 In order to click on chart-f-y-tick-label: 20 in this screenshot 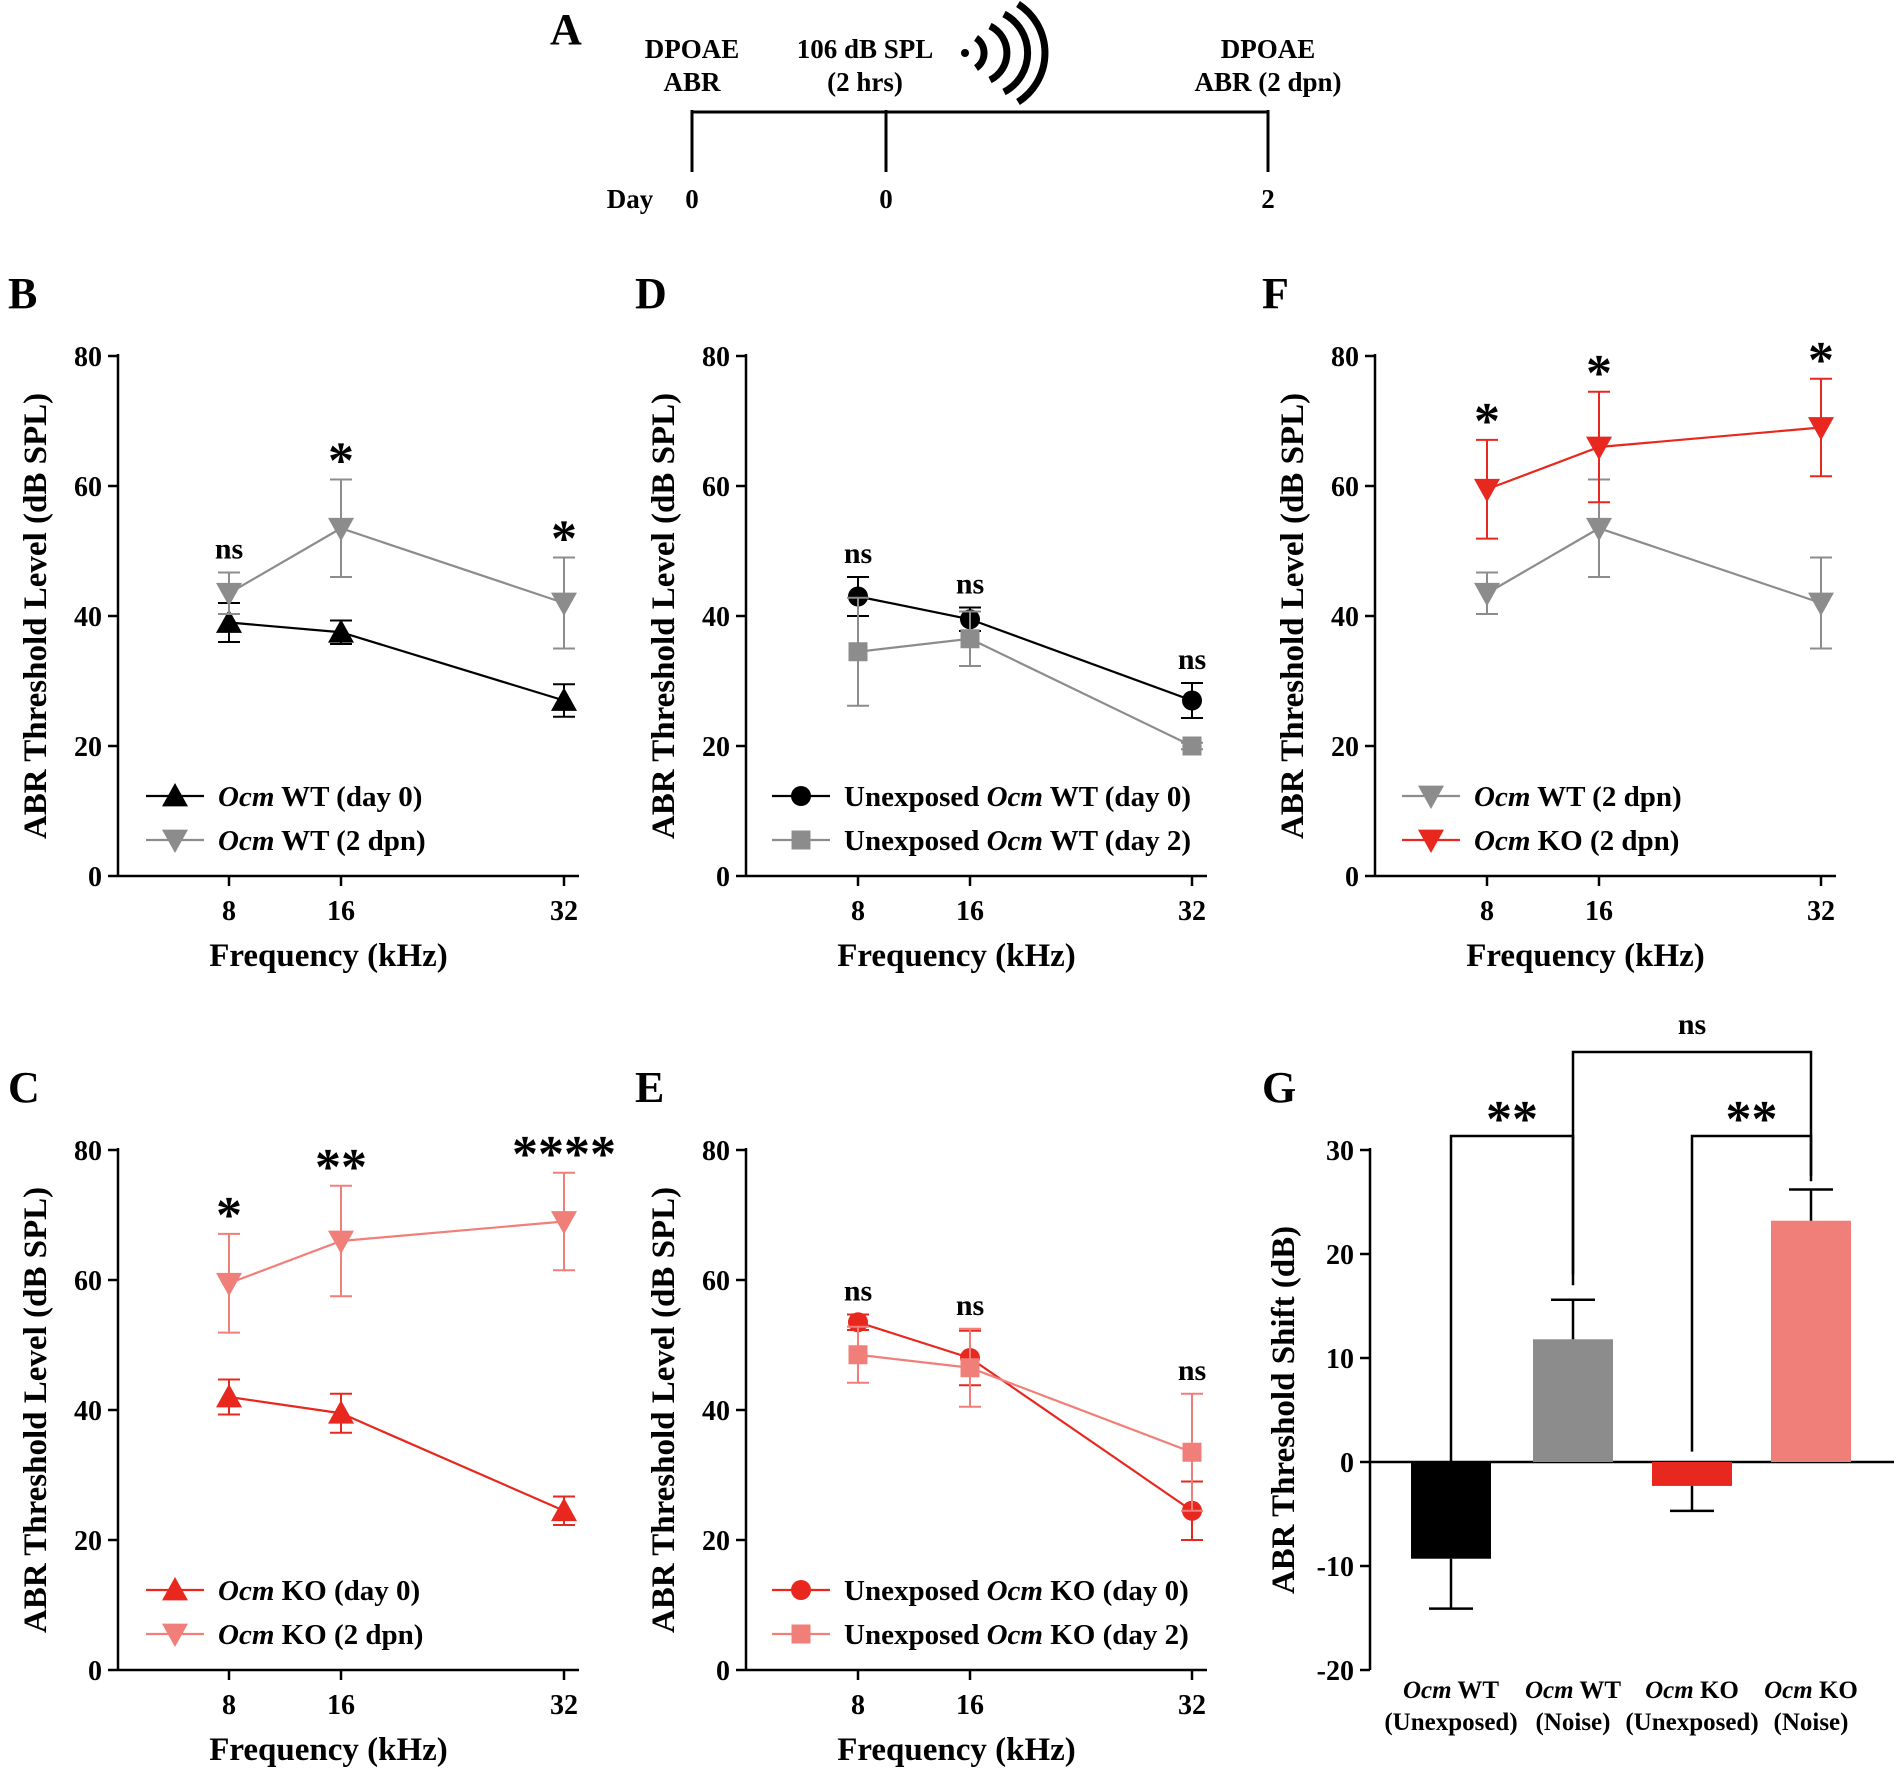, I will do `click(1345, 747)`.